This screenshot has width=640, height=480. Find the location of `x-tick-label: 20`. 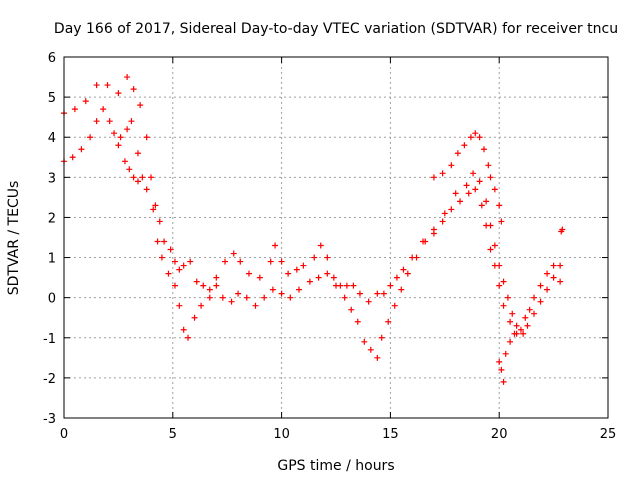

x-tick-label: 20 is located at coordinates (499, 434).